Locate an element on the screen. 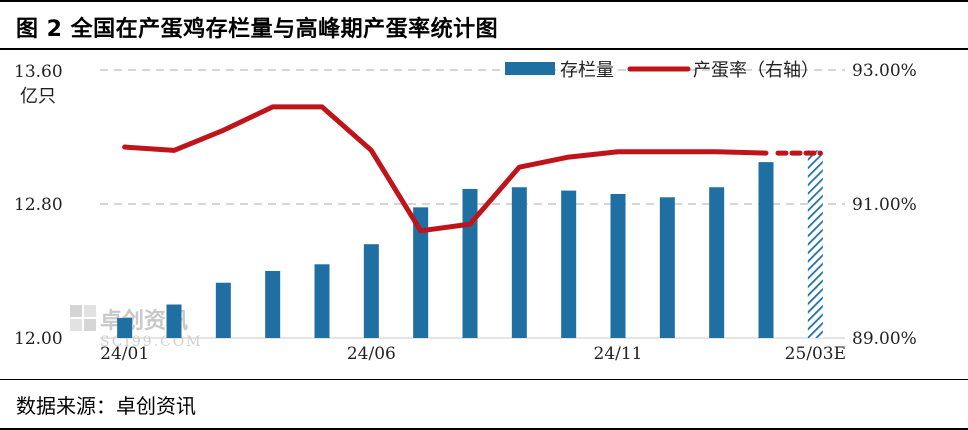  right-tick-label: 91.00% is located at coordinates (884, 205).